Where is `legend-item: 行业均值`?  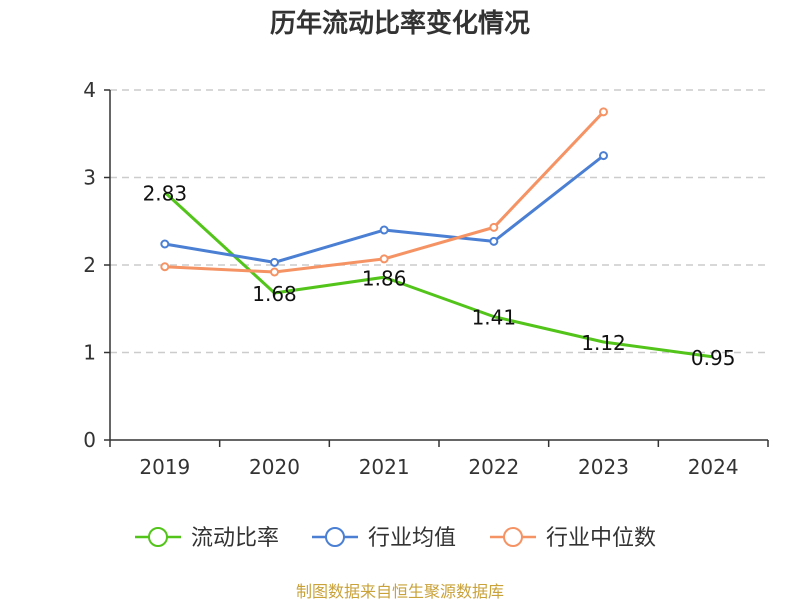 legend-item: 行业均值 is located at coordinates (384, 538).